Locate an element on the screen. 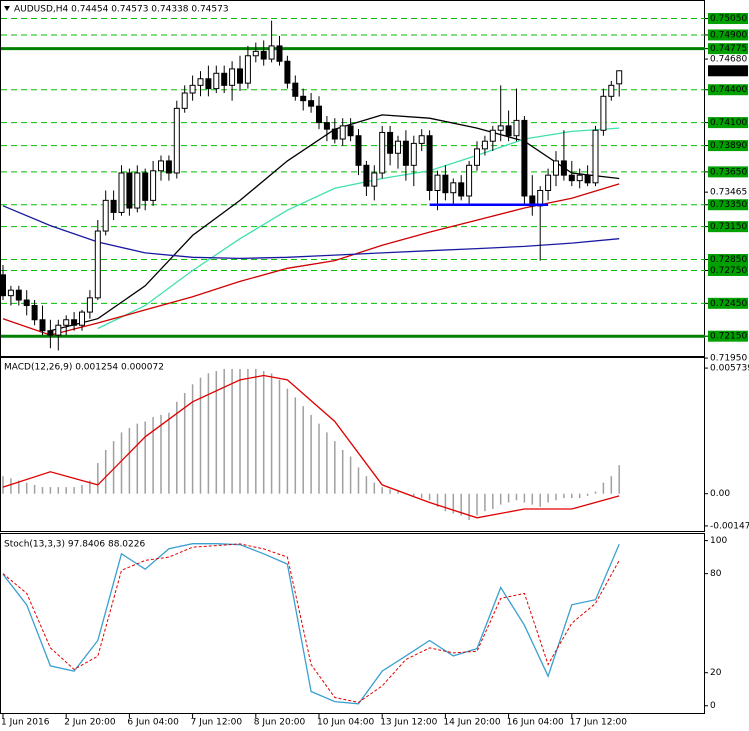 Image resolution: width=749 pixels, height=731 pixels. current-price-label: 0.74573 is located at coordinates (728, 71).